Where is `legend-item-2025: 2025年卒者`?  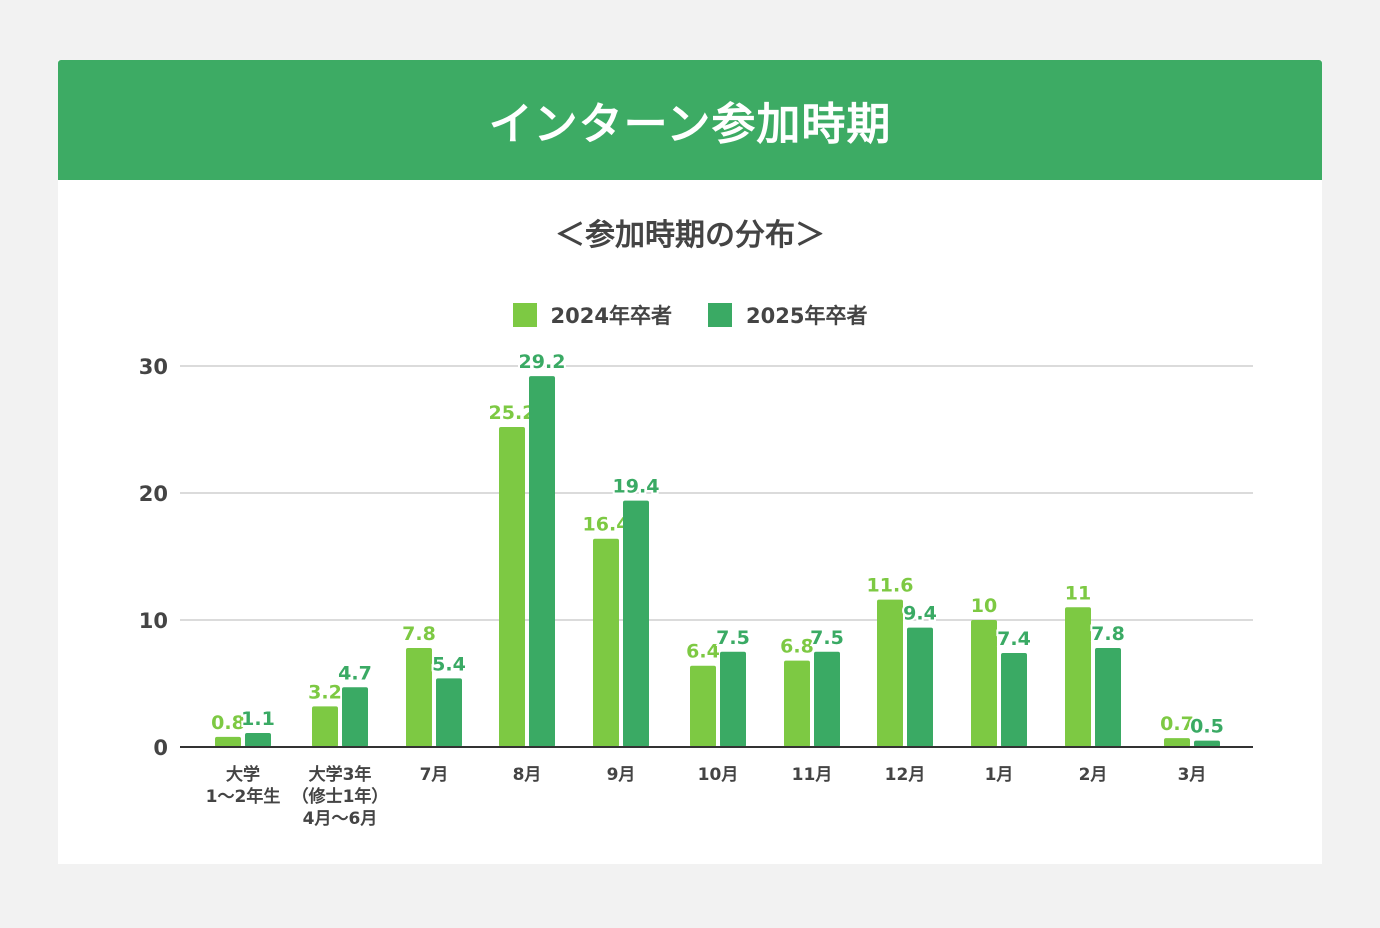
legend-item-2025: 2025年卒者 is located at coordinates (787, 315).